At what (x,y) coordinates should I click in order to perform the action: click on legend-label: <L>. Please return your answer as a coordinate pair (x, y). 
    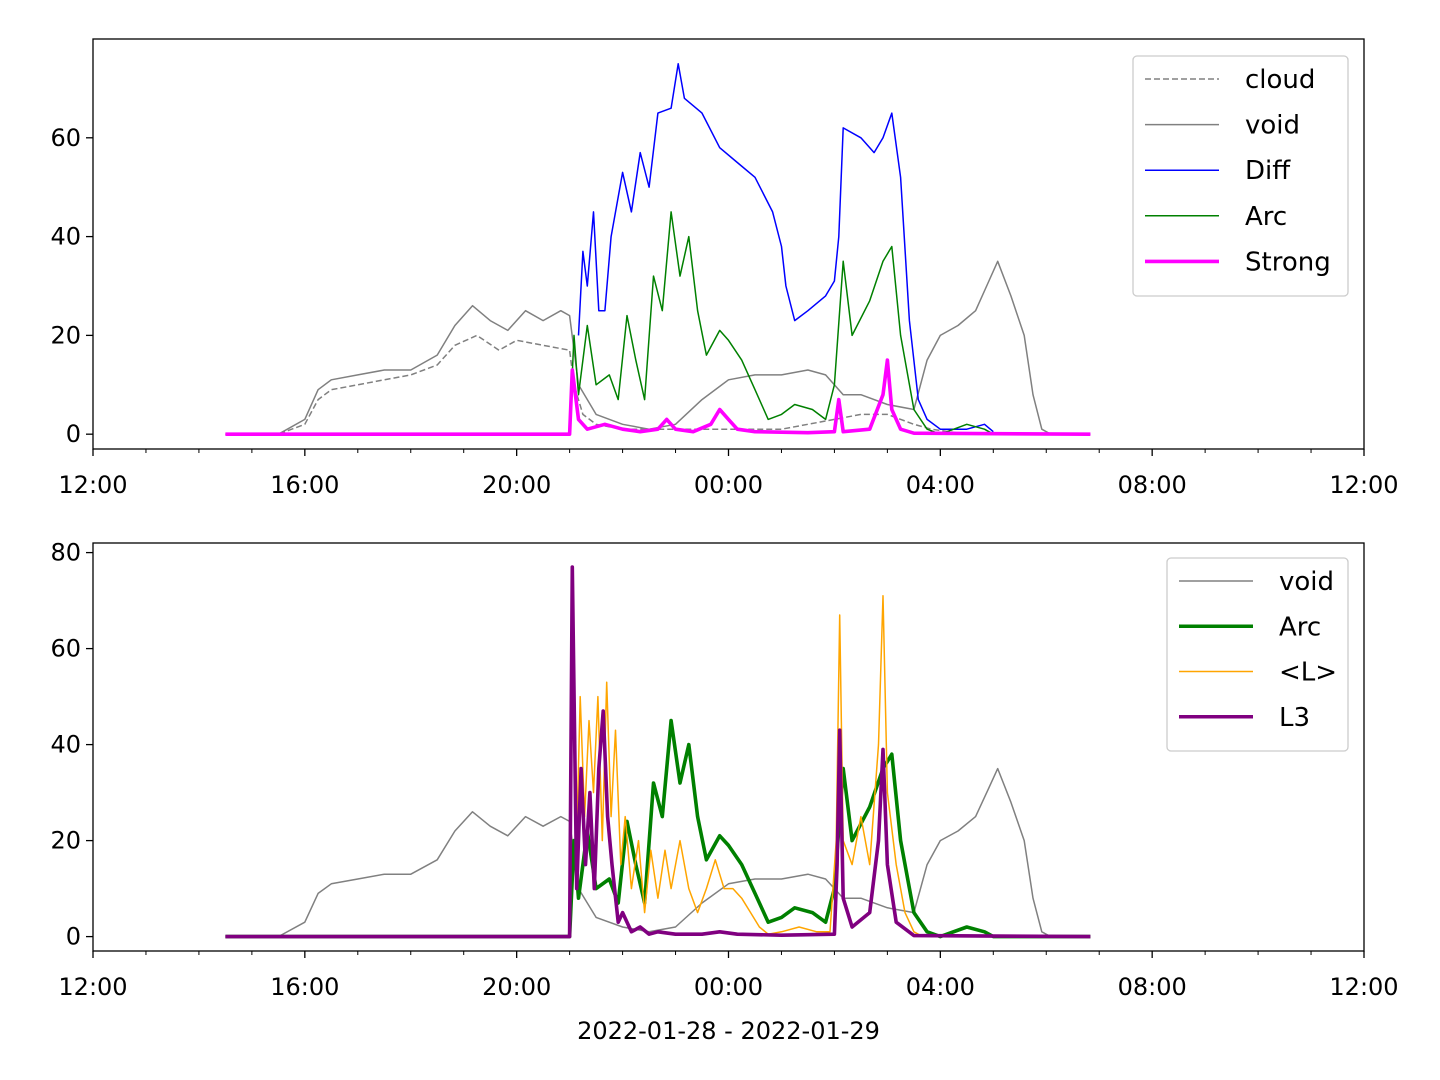
    Looking at the image, I should click on (1308, 673).